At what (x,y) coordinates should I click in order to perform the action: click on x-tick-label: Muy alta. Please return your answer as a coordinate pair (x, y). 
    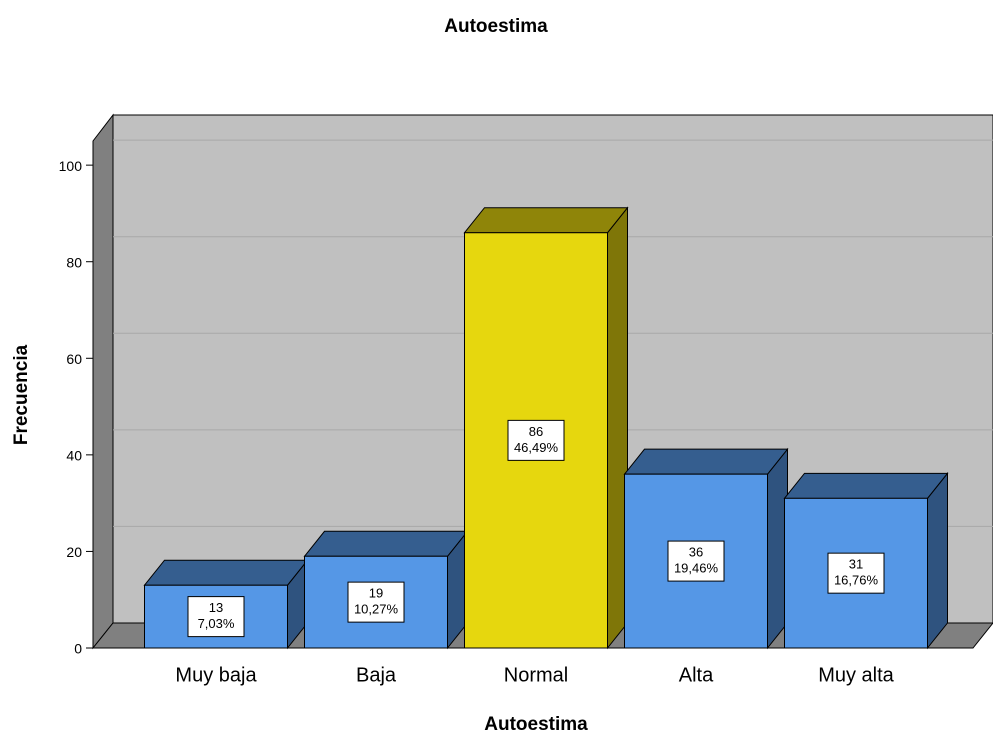
    Looking at the image, I should click on (856, 675).